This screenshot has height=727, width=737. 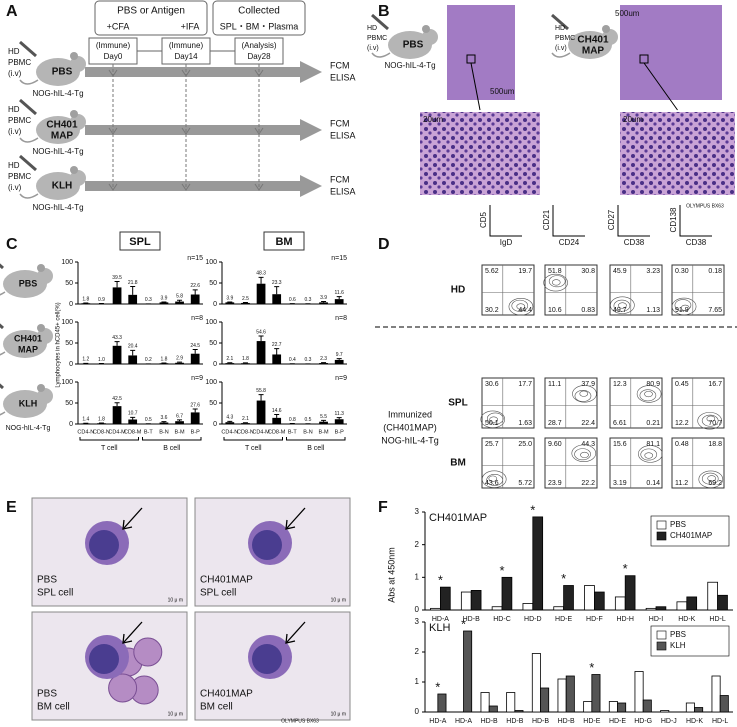 What do you see at coordinates (678, 524) in the screenshot?
I see `legend-label: PBS` at bounding box center [678, 524].